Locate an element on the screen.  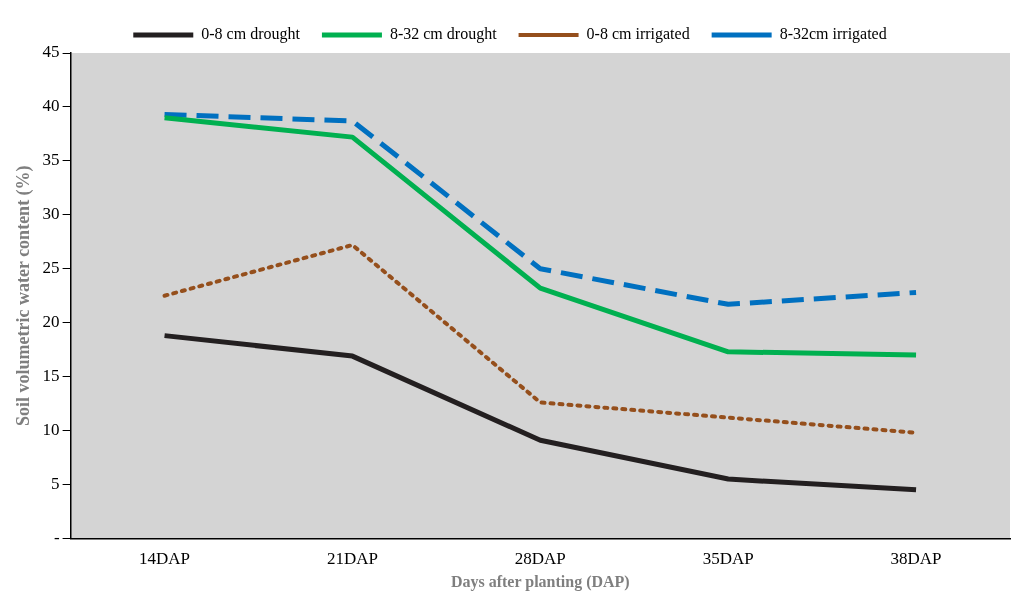
x-tick-label: 21DAP is located at coordinates (352, 559).